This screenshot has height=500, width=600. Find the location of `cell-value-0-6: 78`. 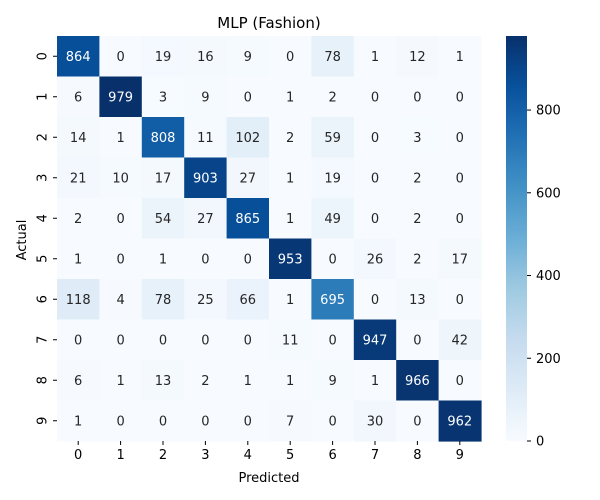

cell-value-0-6: 78 is located at coordinates (332, 57).